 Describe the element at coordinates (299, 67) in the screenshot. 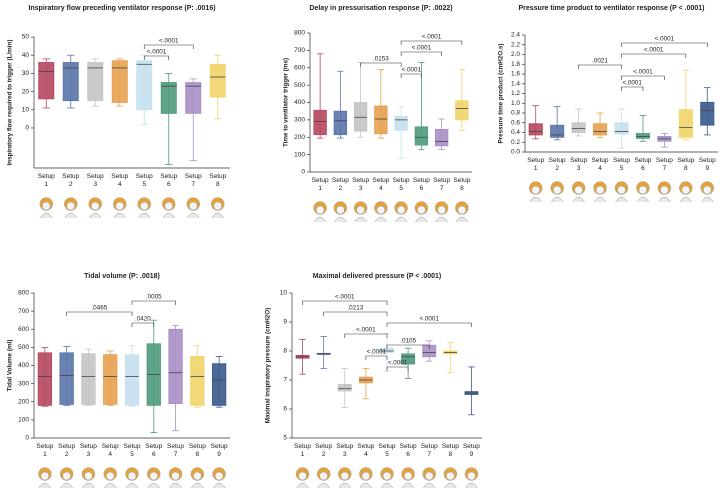

I see `y-tick-label: 600` at that location.